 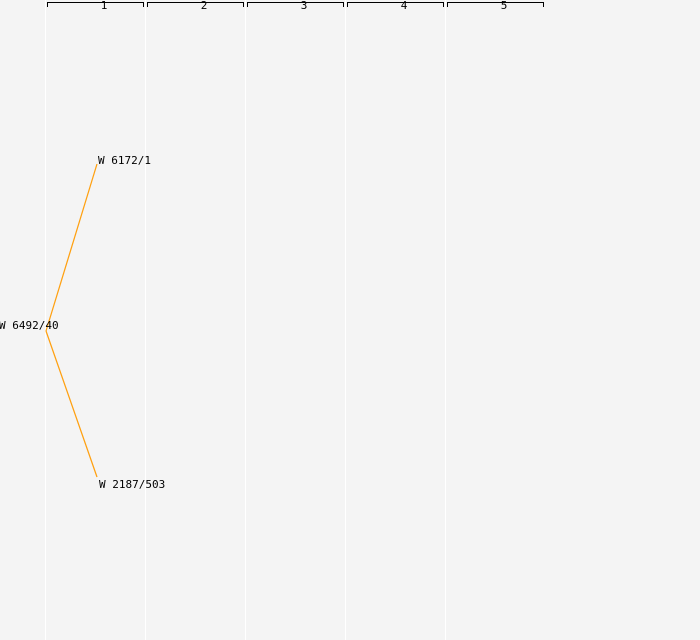 I want to click on tree-node-label: W 6172/1, so click(x=124, y=160).